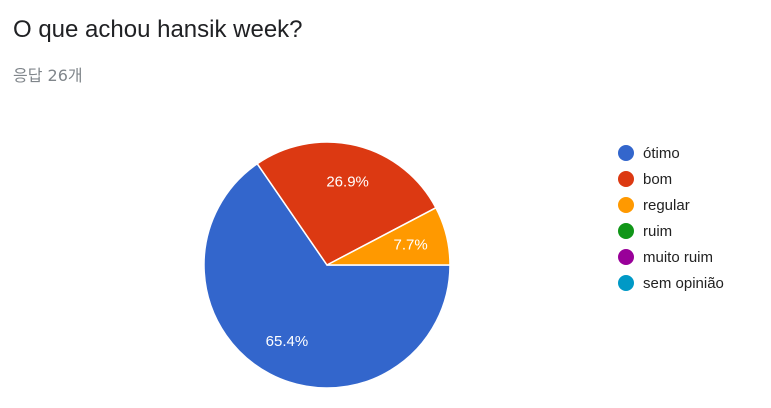 The image size is (771, 408). I want to click on legend-item: bom, so click(671, 179).